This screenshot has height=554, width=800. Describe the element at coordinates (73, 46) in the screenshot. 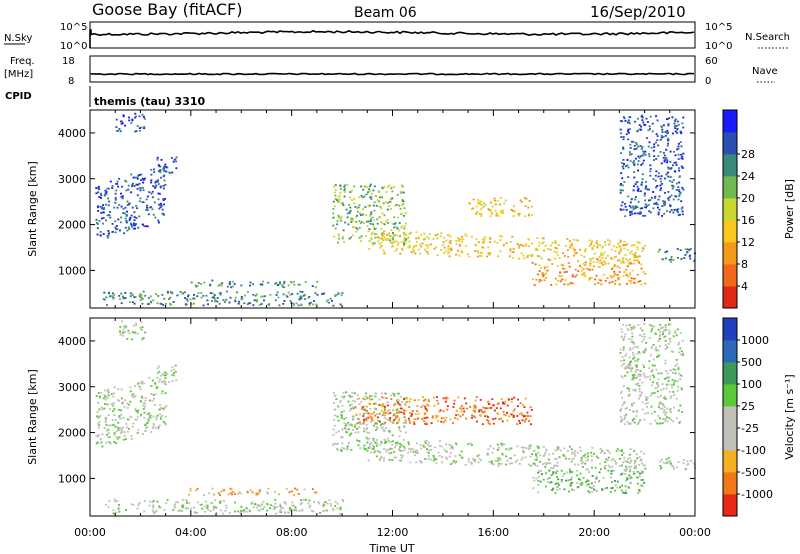

I see `nsky-tick-bottom: 10^0` at that location.